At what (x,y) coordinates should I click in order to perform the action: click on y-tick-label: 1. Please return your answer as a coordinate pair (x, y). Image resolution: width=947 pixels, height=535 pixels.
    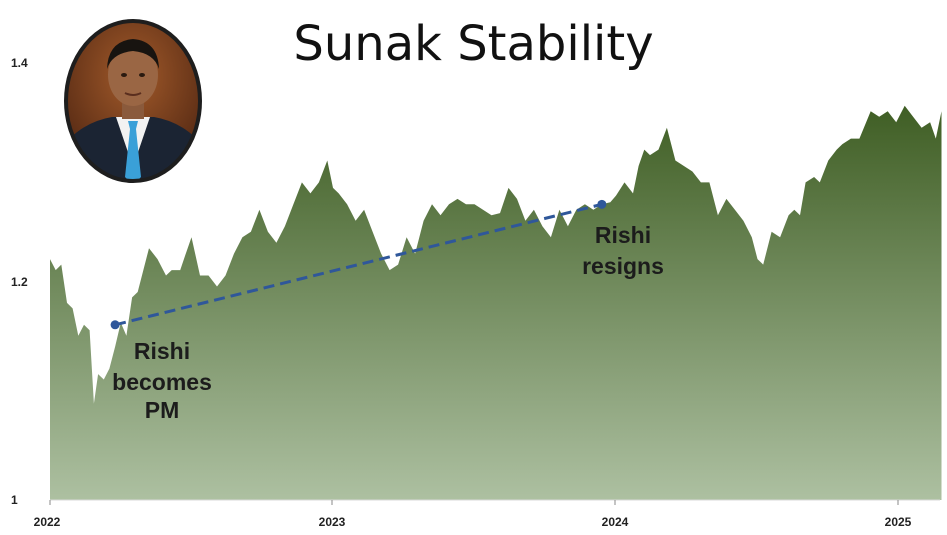
    Looking at the image, I should click on (14, 500).